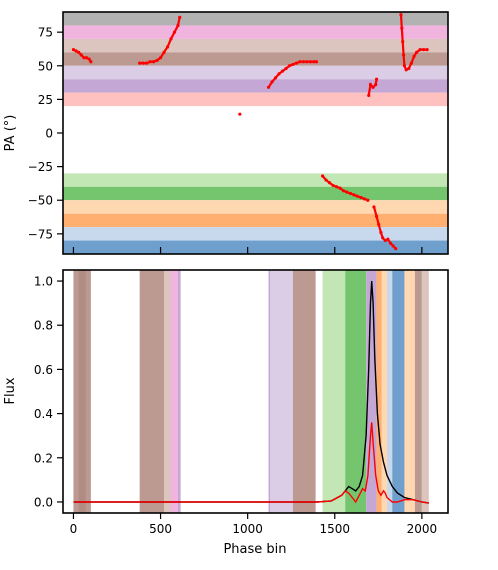  Describe the element at coordinates (49, 134) in the screenshot. I see `pa-y-tick-label: 0` at that location.